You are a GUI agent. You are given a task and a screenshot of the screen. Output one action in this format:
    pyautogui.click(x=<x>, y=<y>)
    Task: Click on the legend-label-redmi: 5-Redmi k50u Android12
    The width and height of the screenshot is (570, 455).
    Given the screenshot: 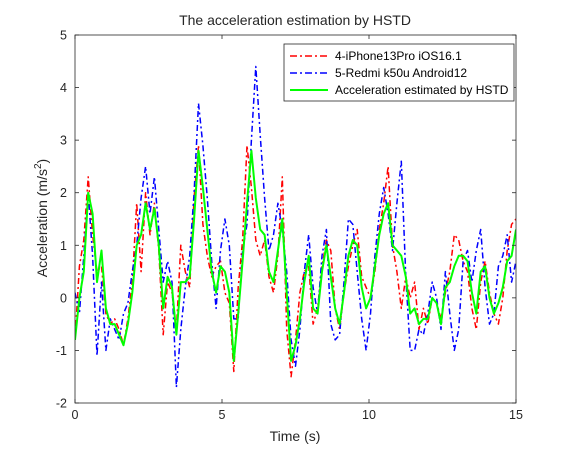 What is the action you would take?
    pyautogui.click(x=401, y=73)
    